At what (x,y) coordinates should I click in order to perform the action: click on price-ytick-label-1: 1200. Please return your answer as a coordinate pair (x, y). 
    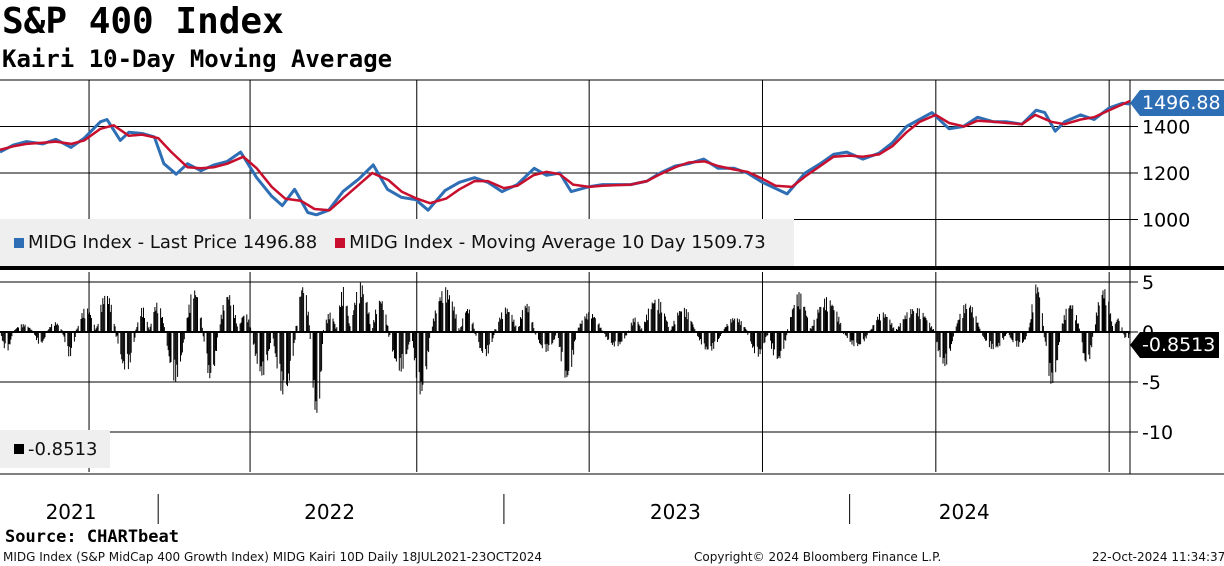
    Looking at the image, I should click on (1166, 174).